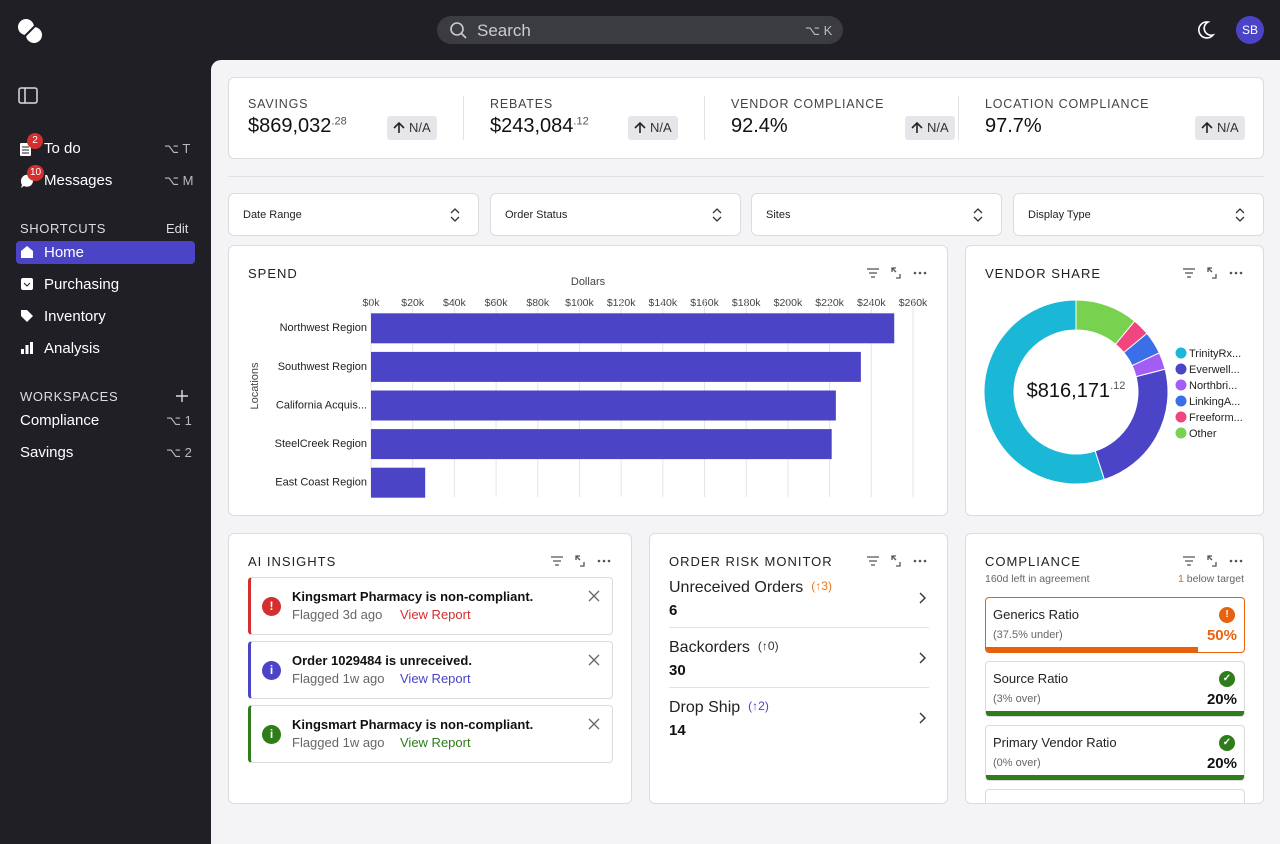 The image size is (1280, 844). What do you see at coordinates (759, 126) in the screenshot?
I see `kpi-value: 92.4%` at bounding box center [759, 126].